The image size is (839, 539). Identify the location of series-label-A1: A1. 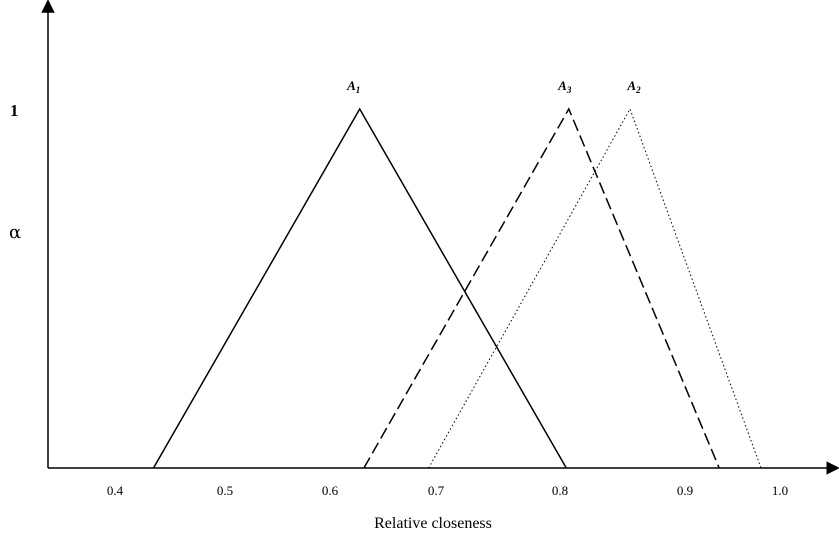
(353, 86).